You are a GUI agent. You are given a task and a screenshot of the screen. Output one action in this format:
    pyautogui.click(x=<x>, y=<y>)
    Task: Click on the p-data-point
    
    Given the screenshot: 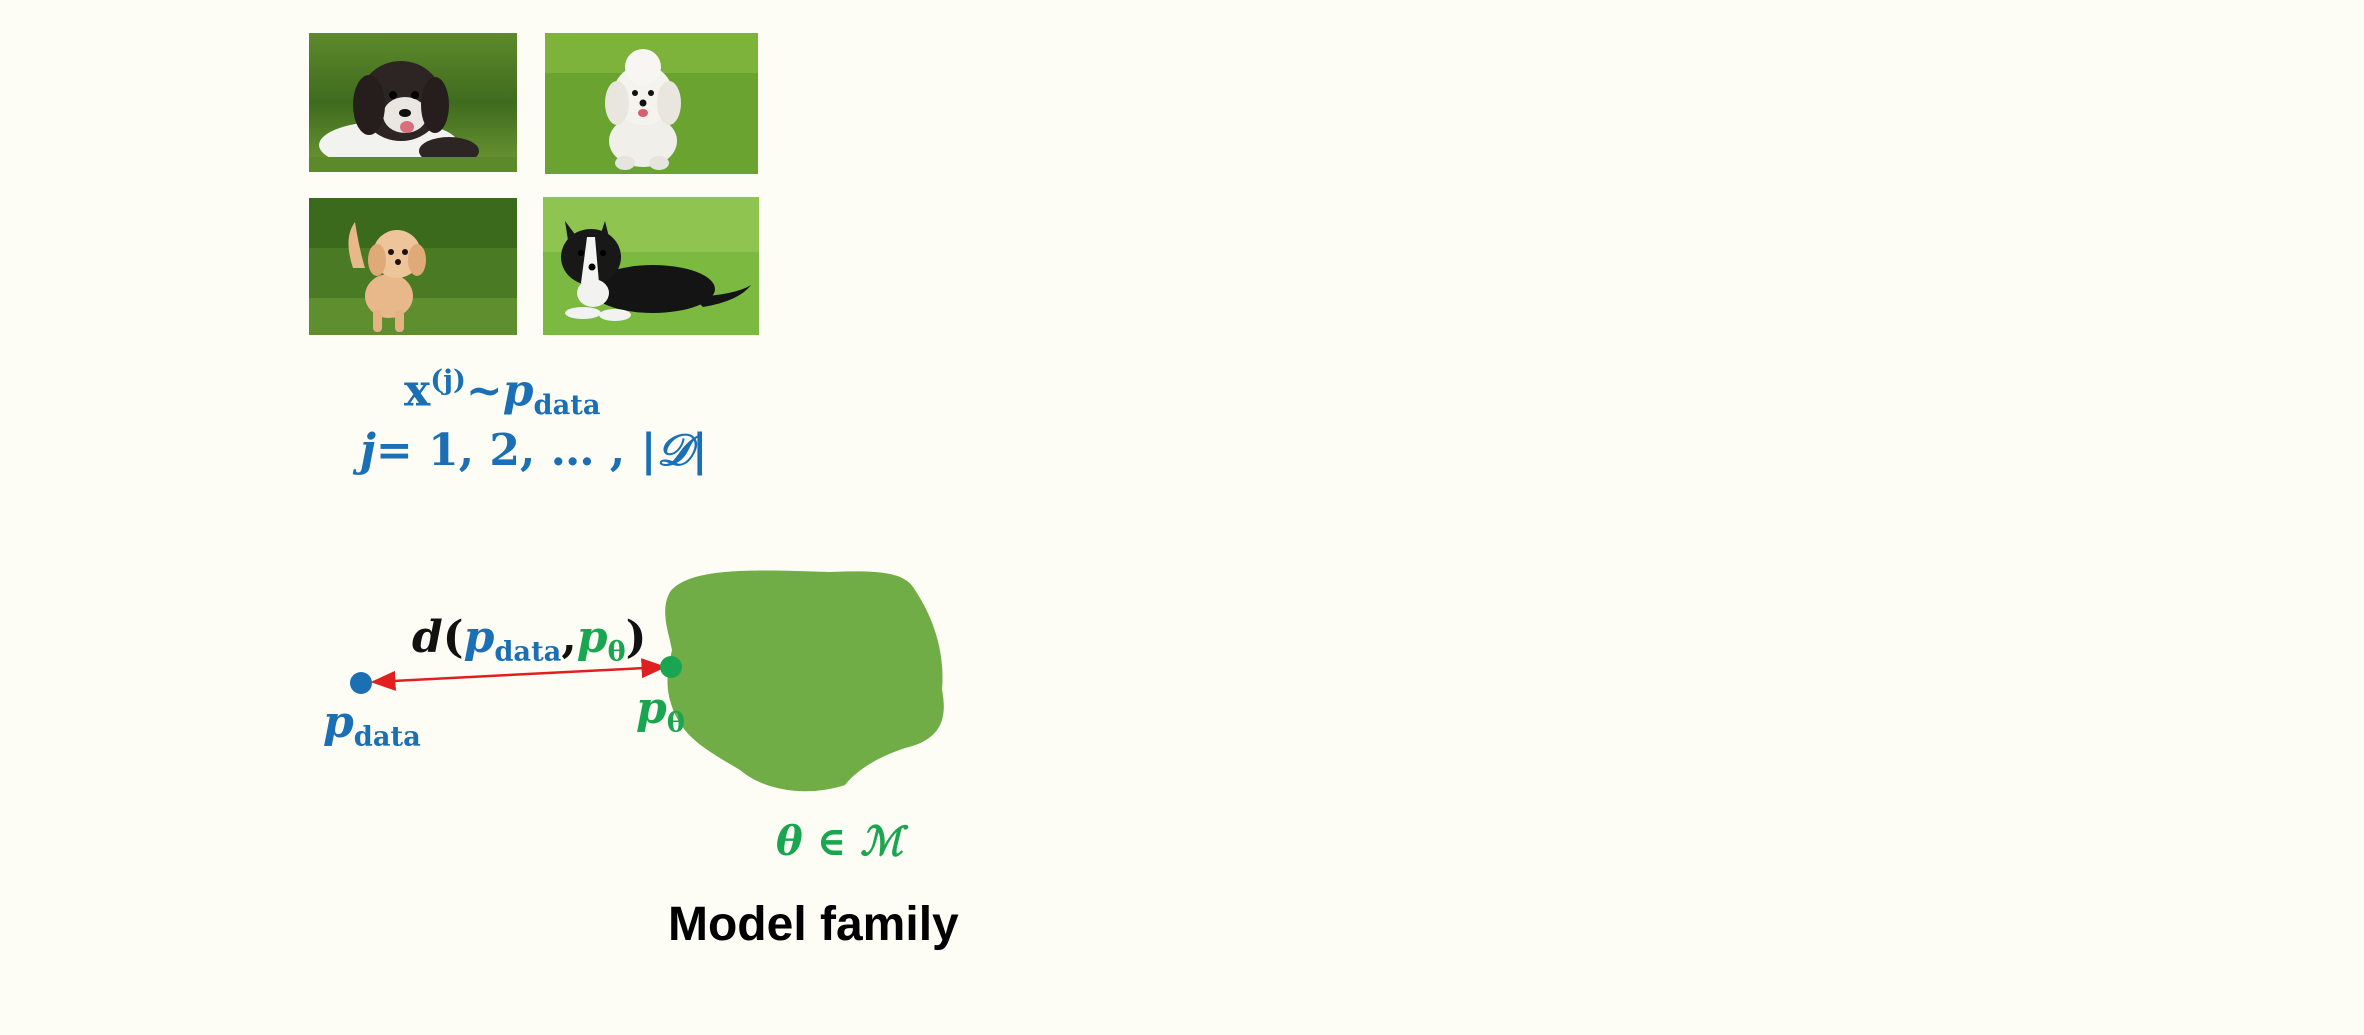 What is the action you would take?
    pyautogui.click(x=361, y=683)
    